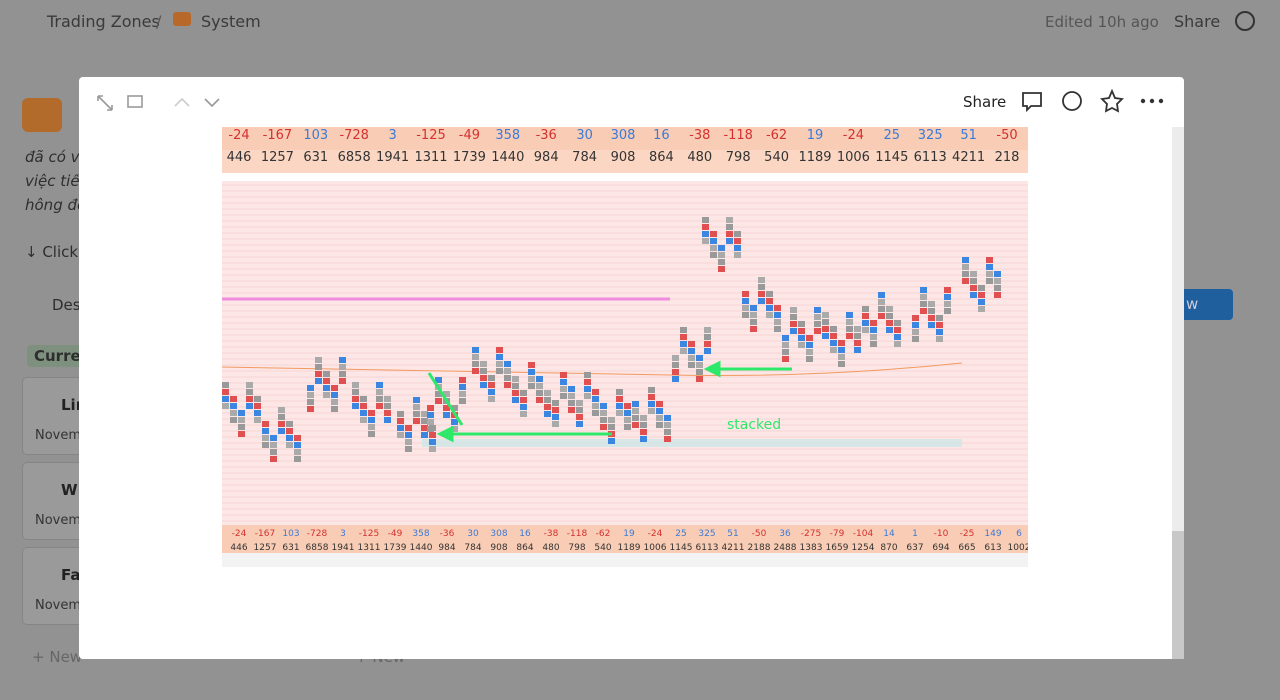 This screenshot has height=700, width=1280. What do you see at coordinates (53, 501) in the screenshot?
I see `card: W Novem` at bounding box center [53, 501].